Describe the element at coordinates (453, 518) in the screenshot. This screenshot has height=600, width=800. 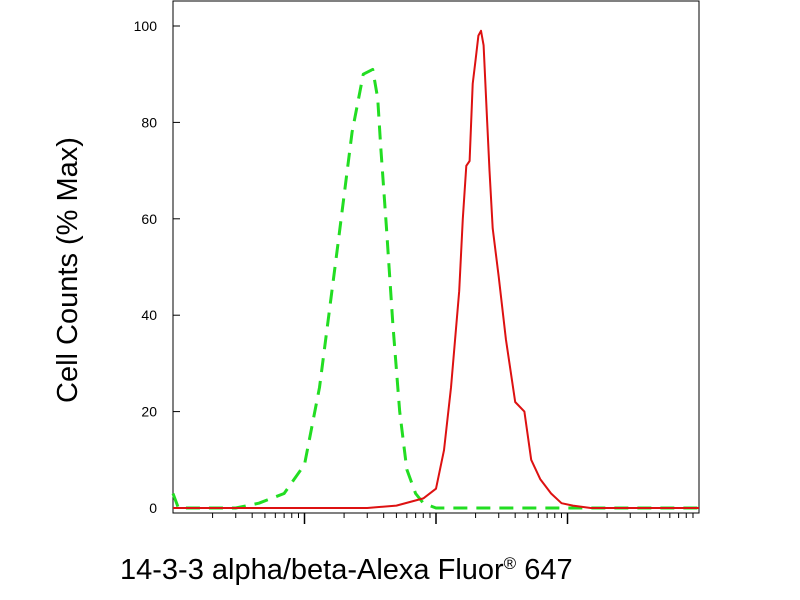
I see `x-axis` at that location.